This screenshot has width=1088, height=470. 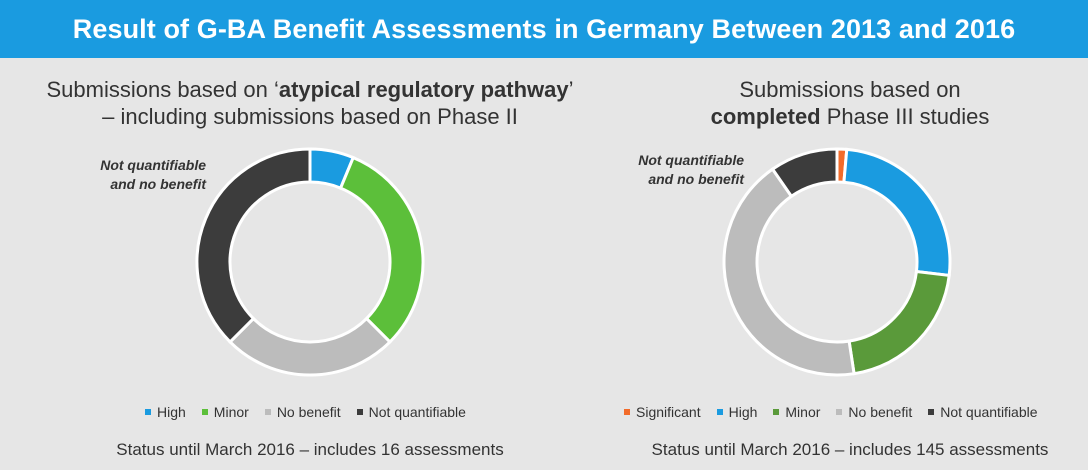 I want to click on legend-item-right-high: High, so click(x=737, y=412).